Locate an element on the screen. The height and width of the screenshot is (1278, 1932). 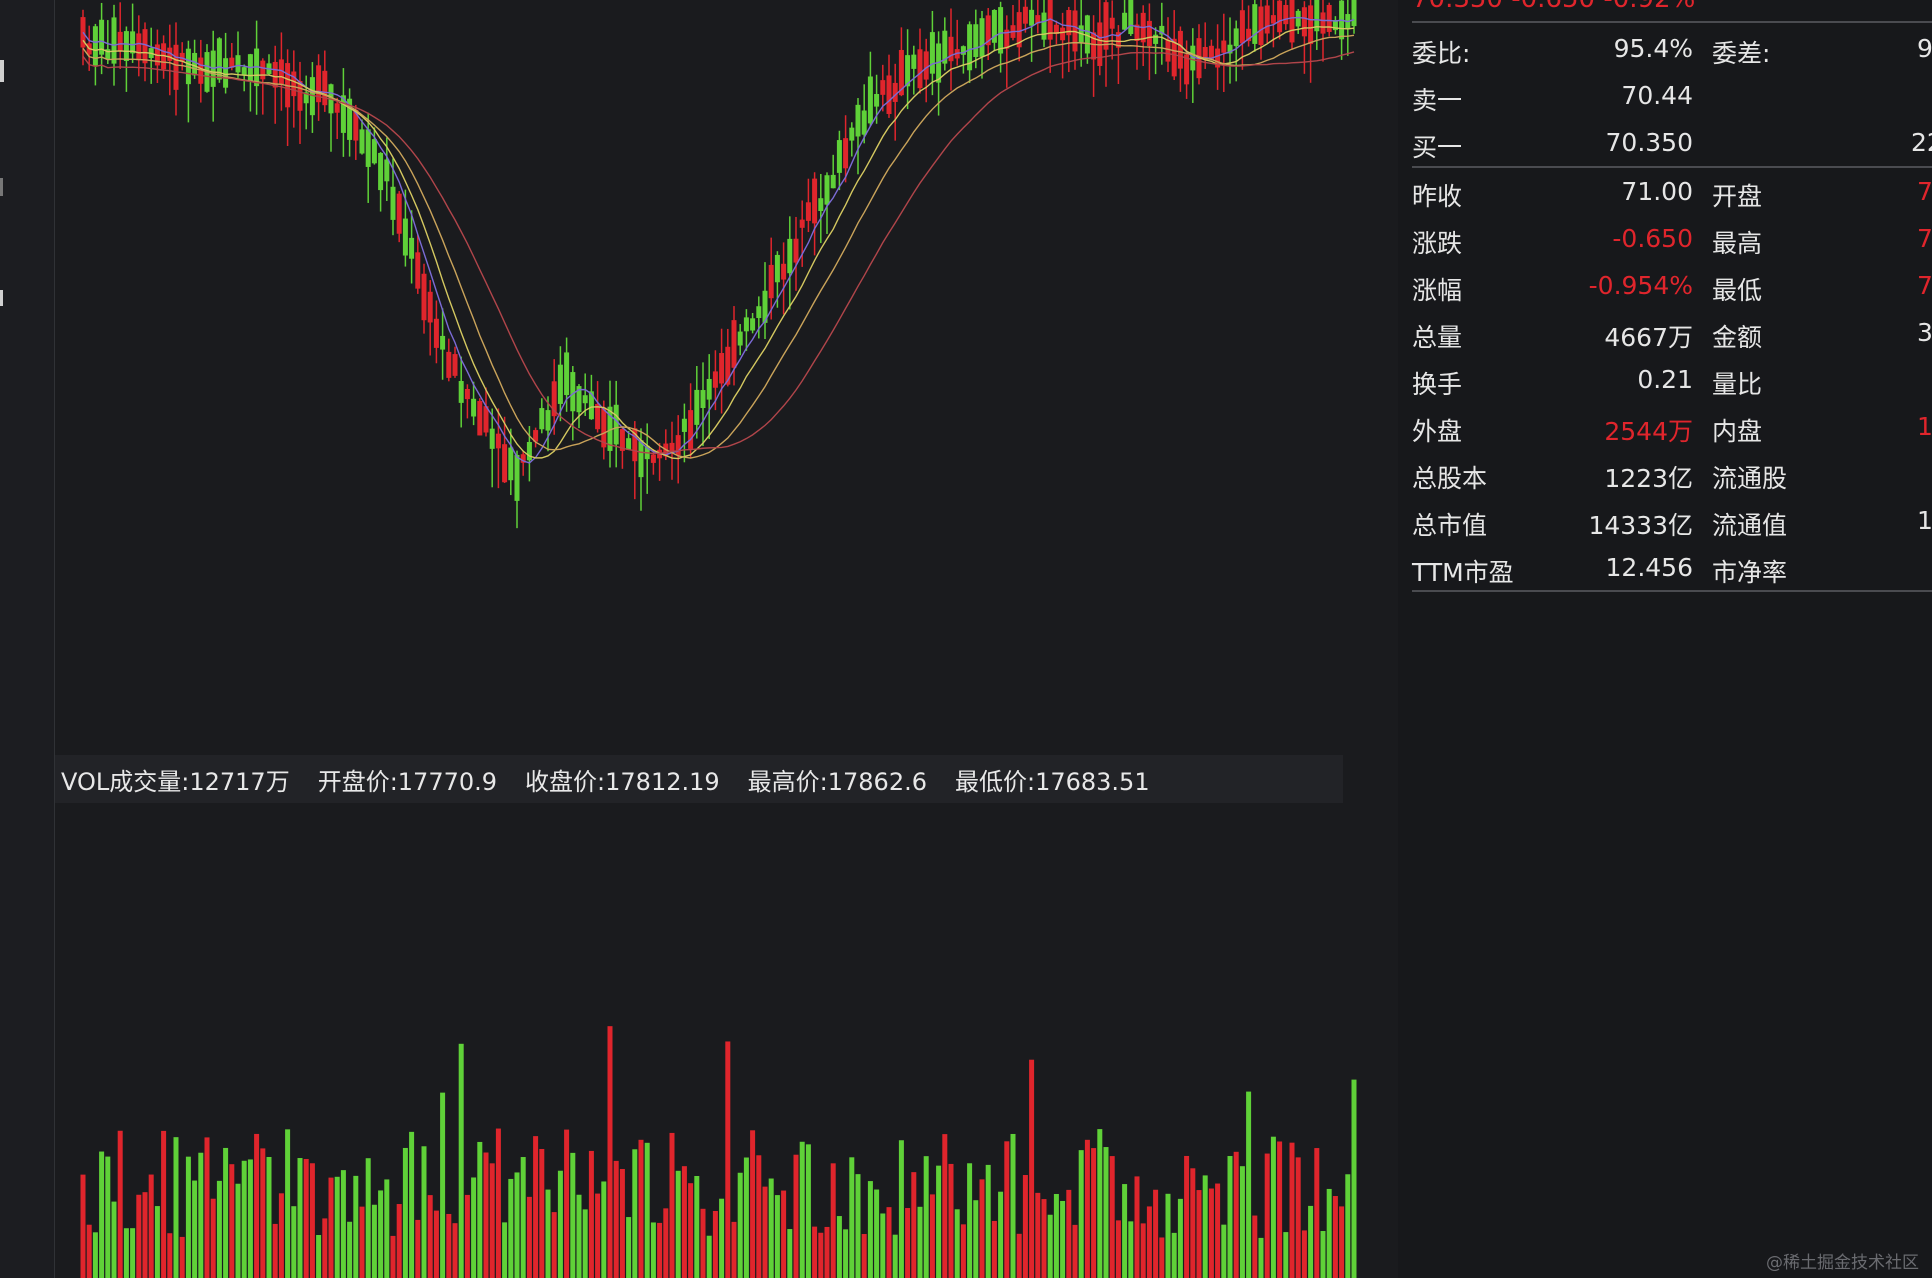
quote-row: 换手 0.21 量比 is located at coordinates (1672, 385).